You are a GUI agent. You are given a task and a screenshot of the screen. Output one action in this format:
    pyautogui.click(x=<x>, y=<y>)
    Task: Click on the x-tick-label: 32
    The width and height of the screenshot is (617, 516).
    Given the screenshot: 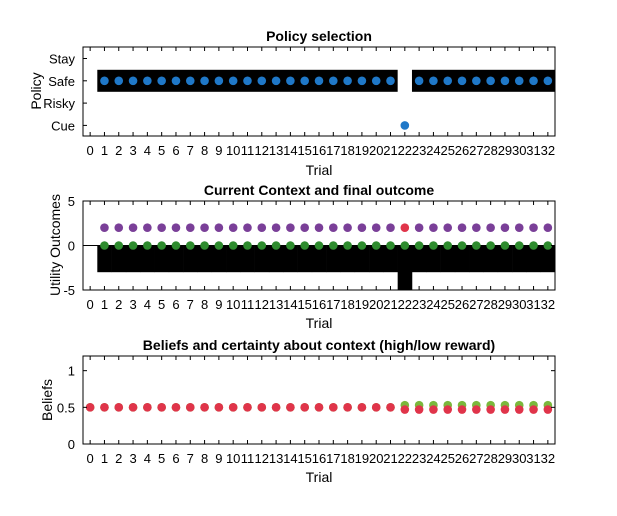 What is the action you would take?
    pyautogui.click(x=548, y=304)
    